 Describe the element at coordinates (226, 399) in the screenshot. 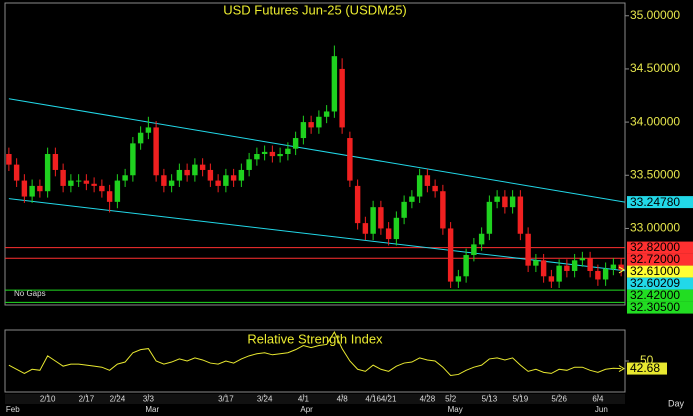

I see `x-tick-label: 3/17` at that location.